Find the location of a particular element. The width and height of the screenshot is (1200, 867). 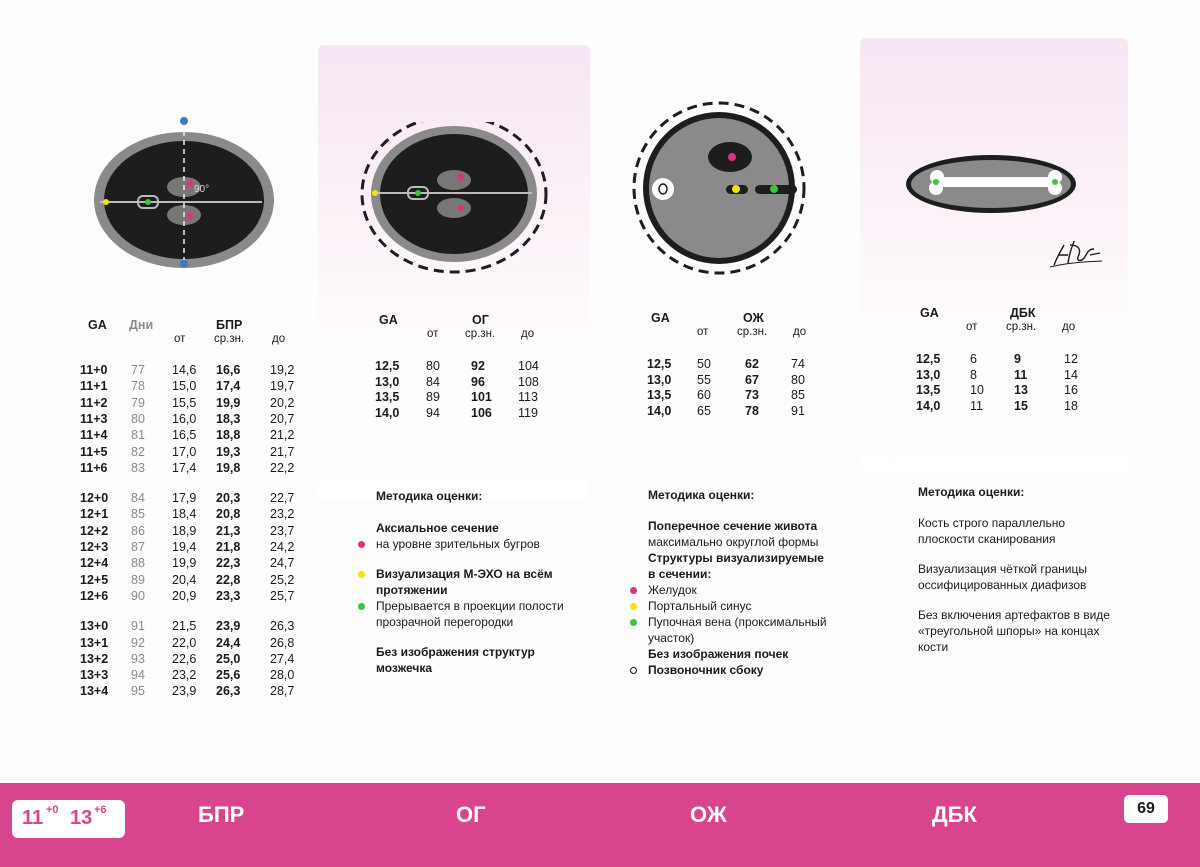

table-cell: 13,5 is located at coordinates (928, 390).